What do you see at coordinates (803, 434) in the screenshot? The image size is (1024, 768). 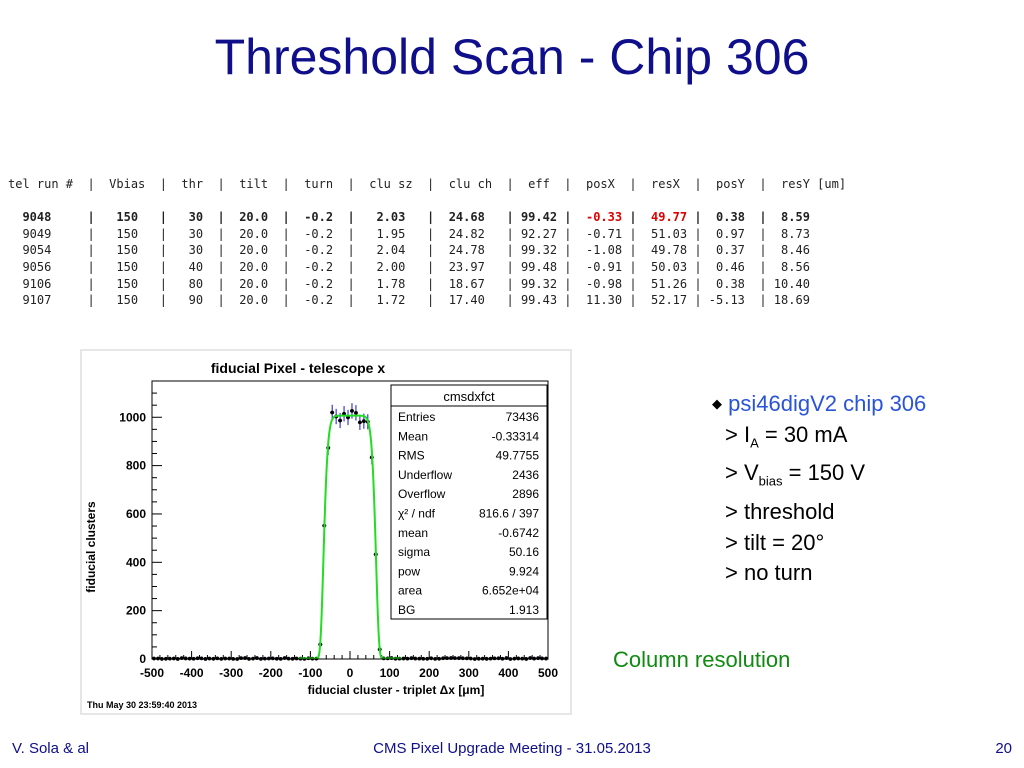 I see `bullet-current-post: = 30 mA` at bounding box center [803, 434].